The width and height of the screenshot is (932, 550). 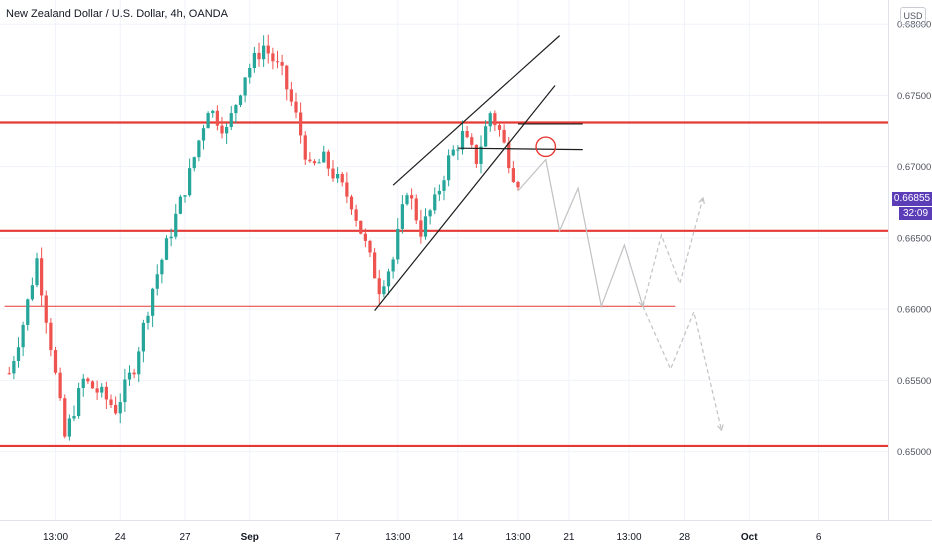 I want to click on time-axis-label: 7, so click(x=338, y=537).